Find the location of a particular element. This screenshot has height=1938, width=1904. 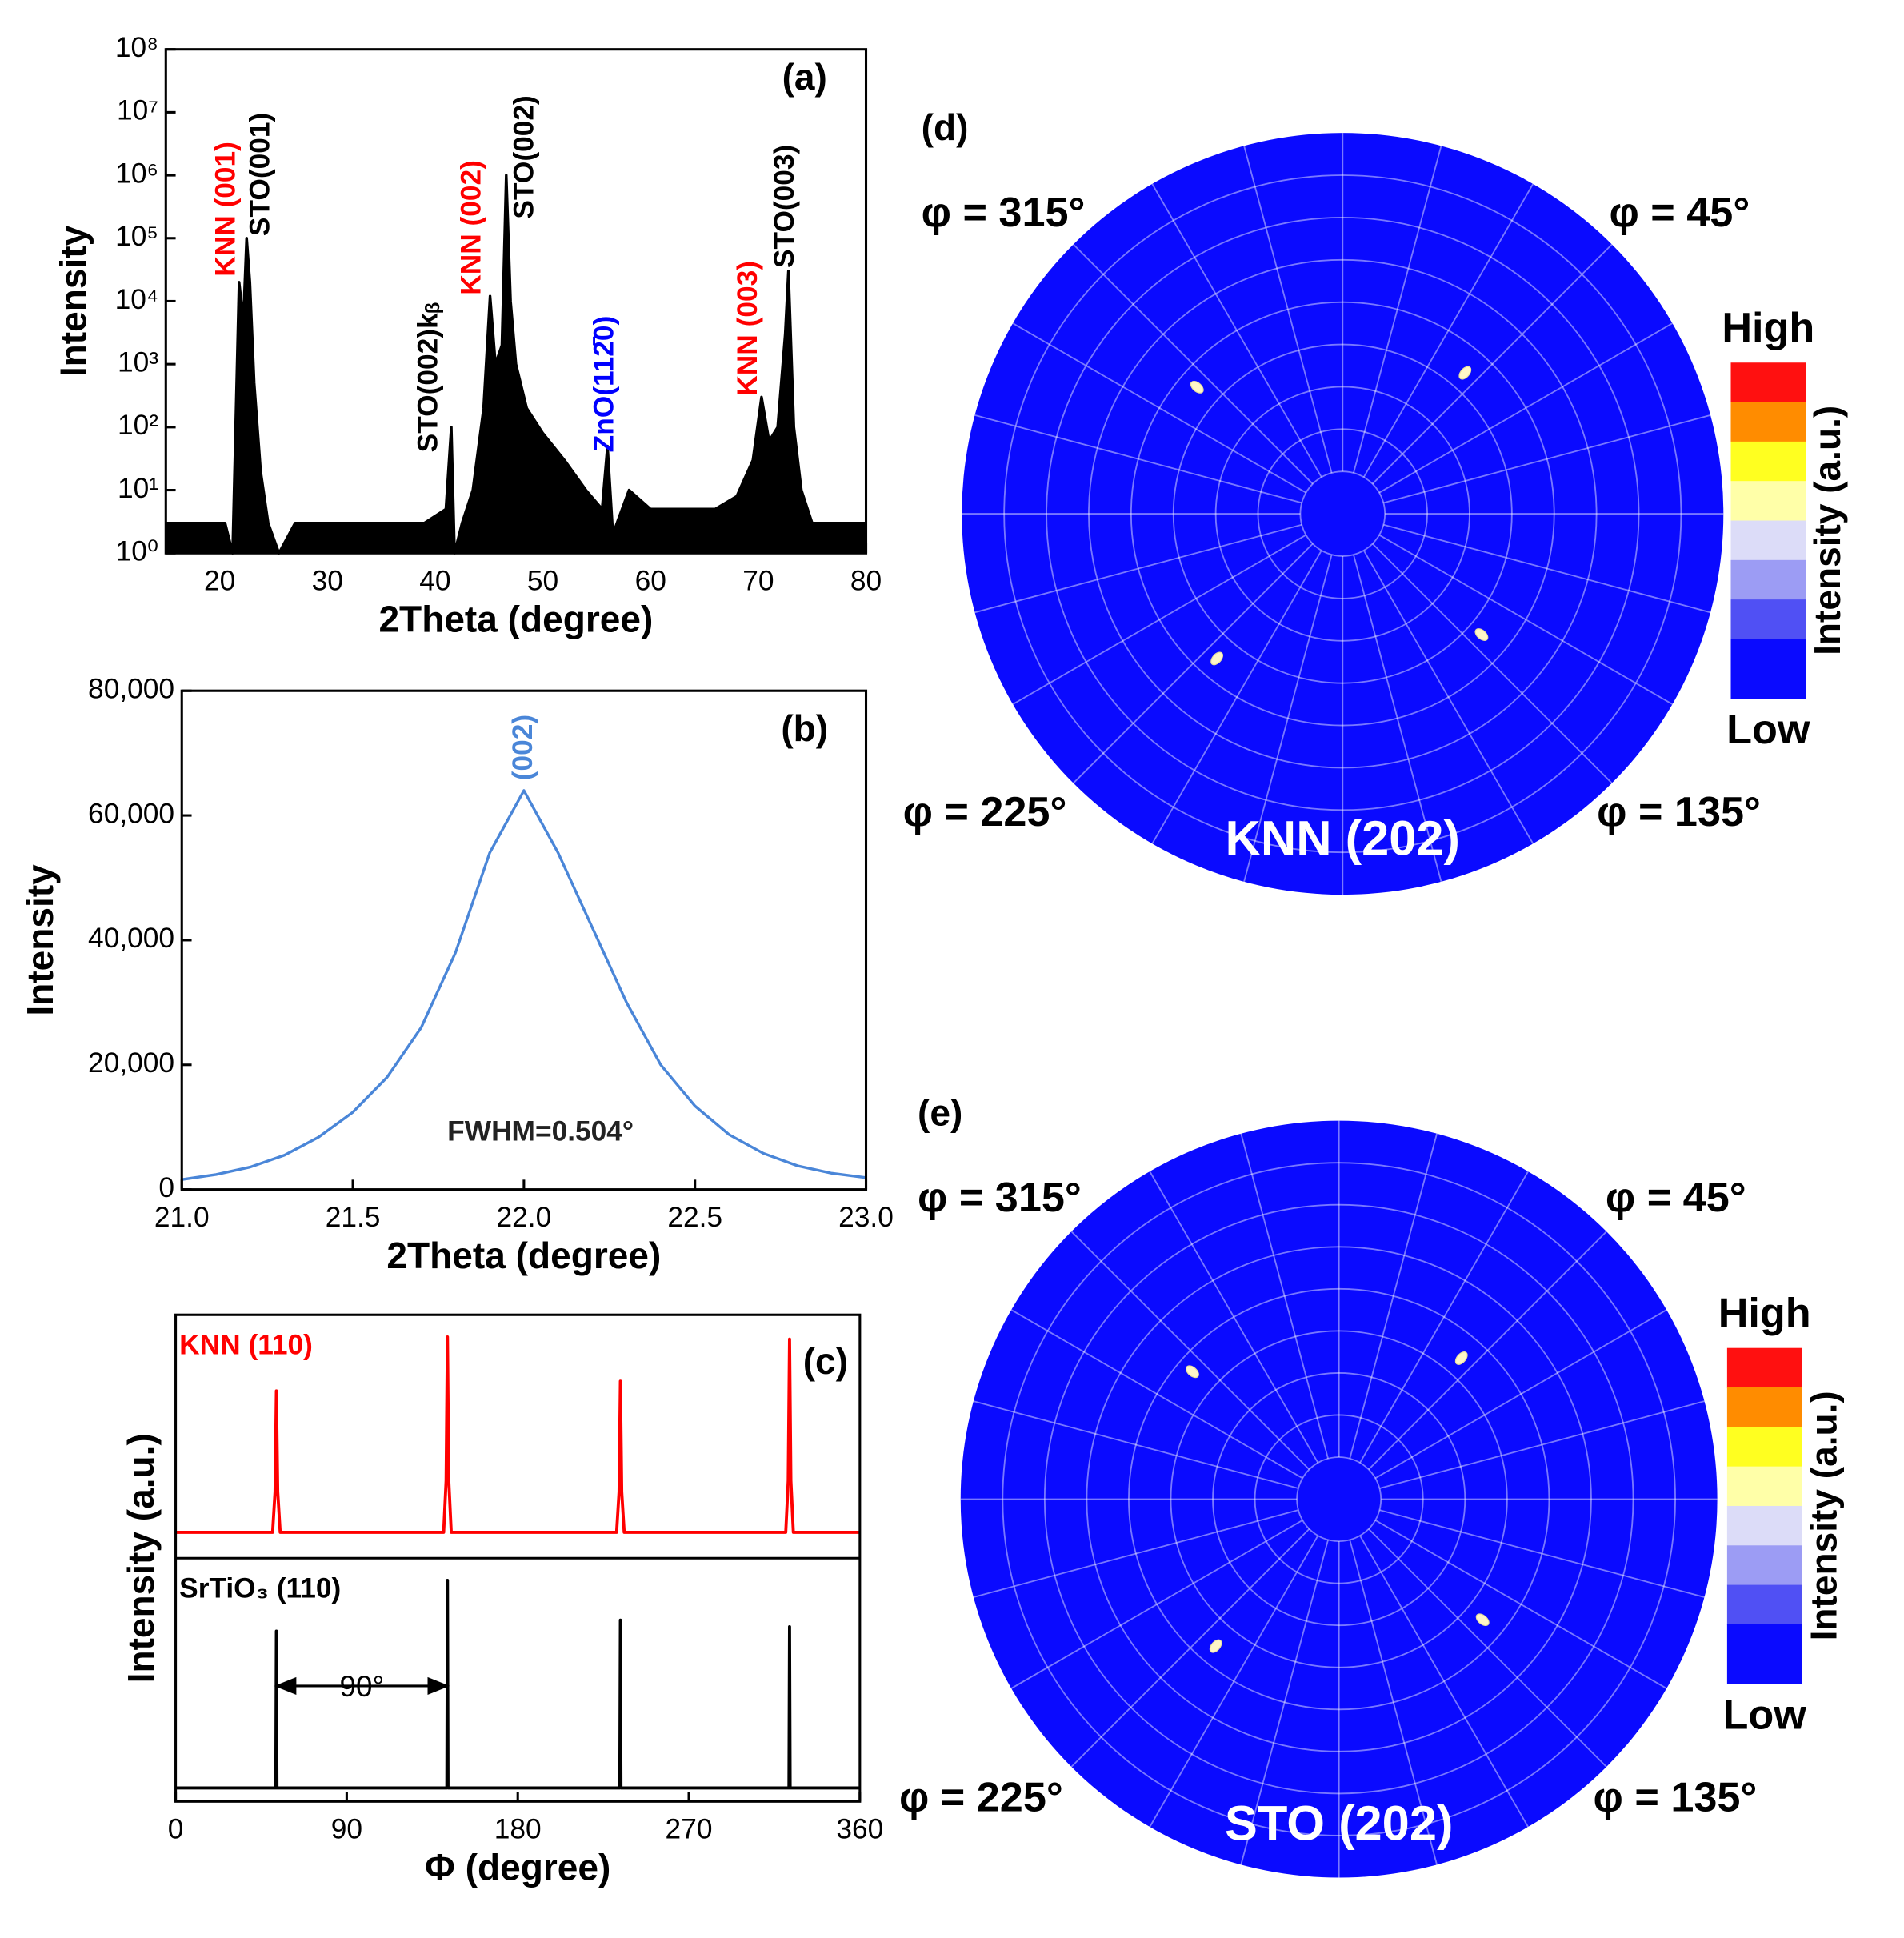

y-tick-label: 10⁶ is located at coordinates (136, 174).